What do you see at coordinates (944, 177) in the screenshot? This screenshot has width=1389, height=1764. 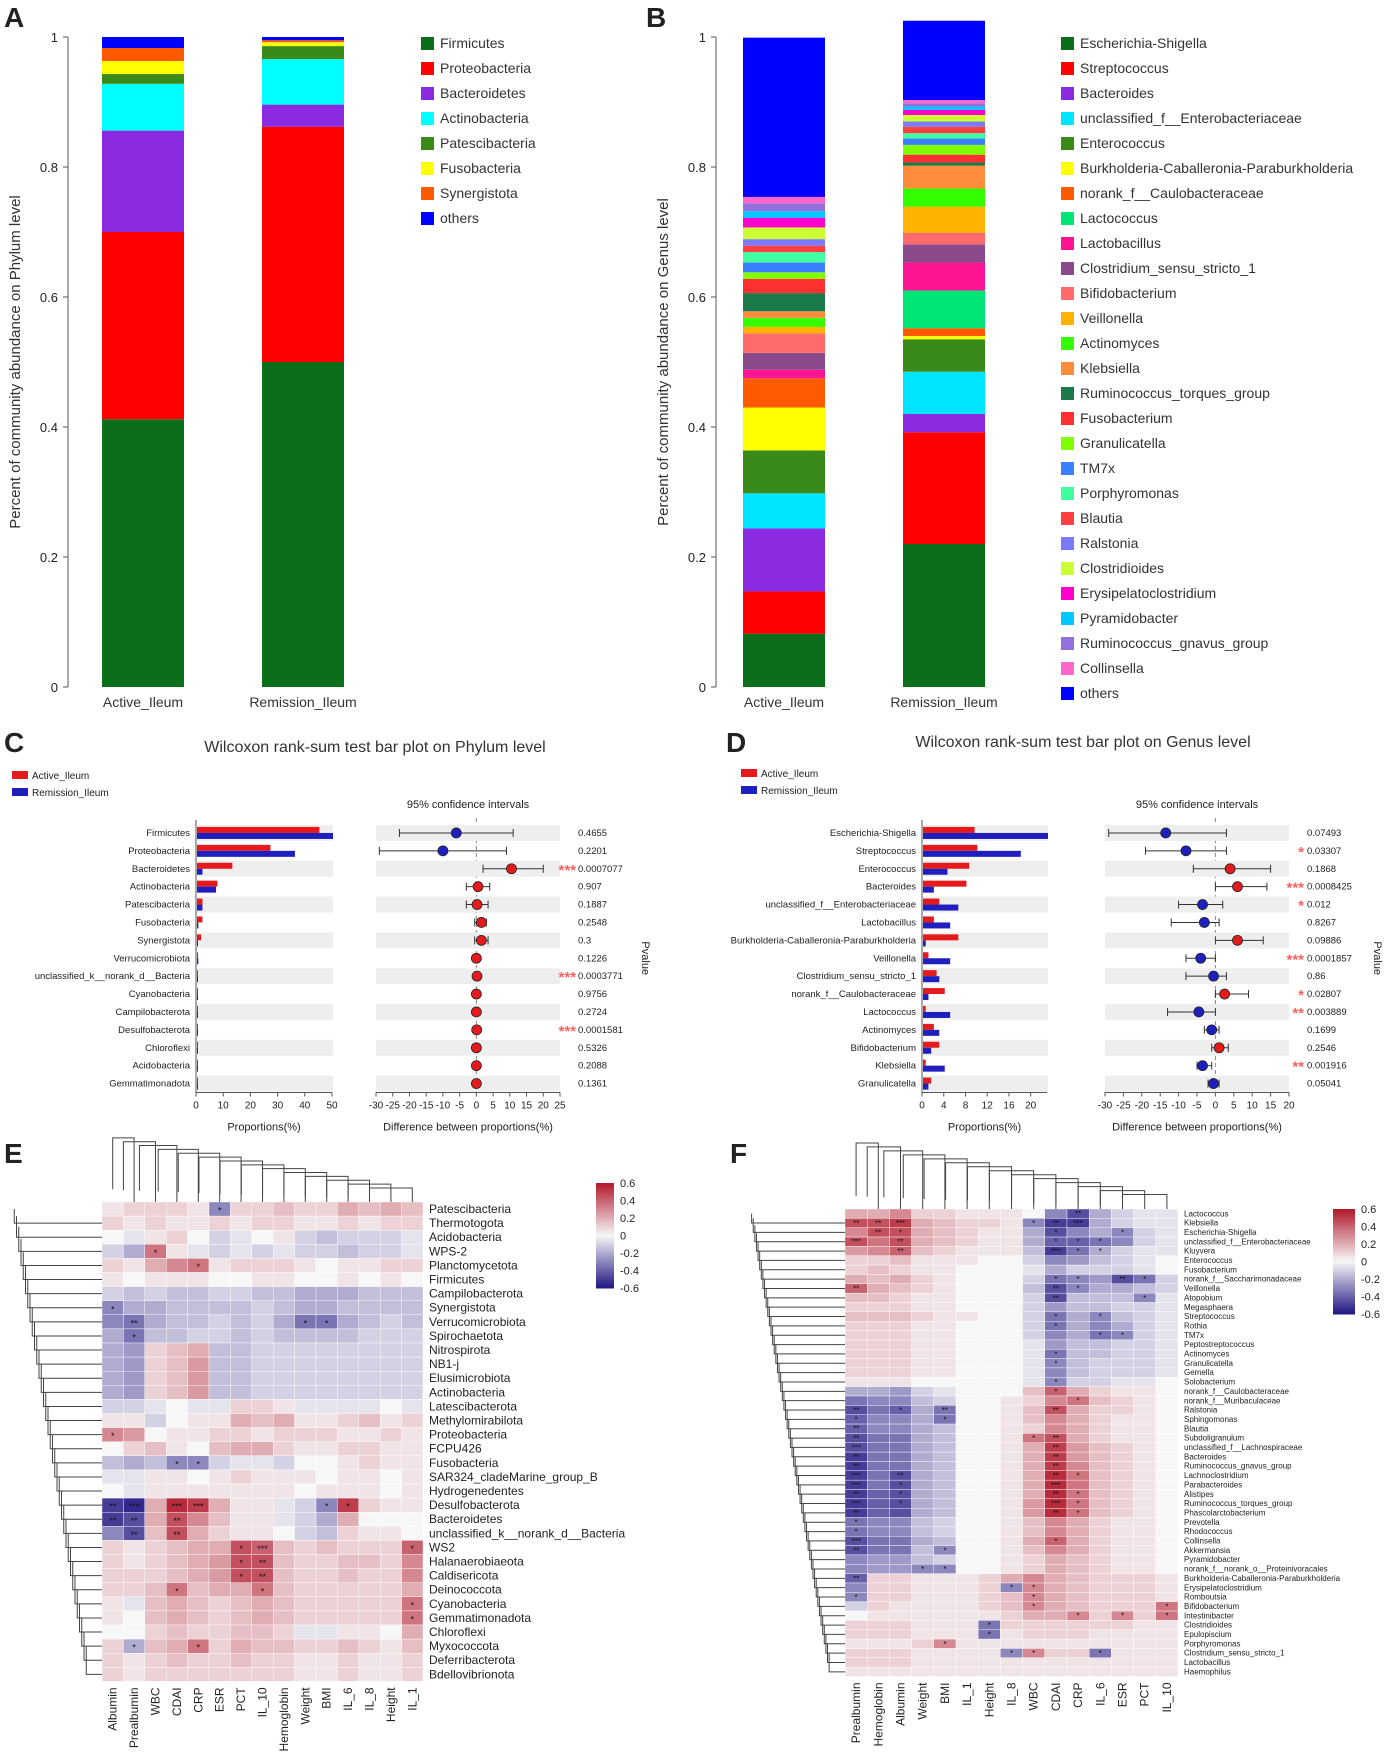 I see `bar-segment-klebsiella` at bounding box center [944, 177].